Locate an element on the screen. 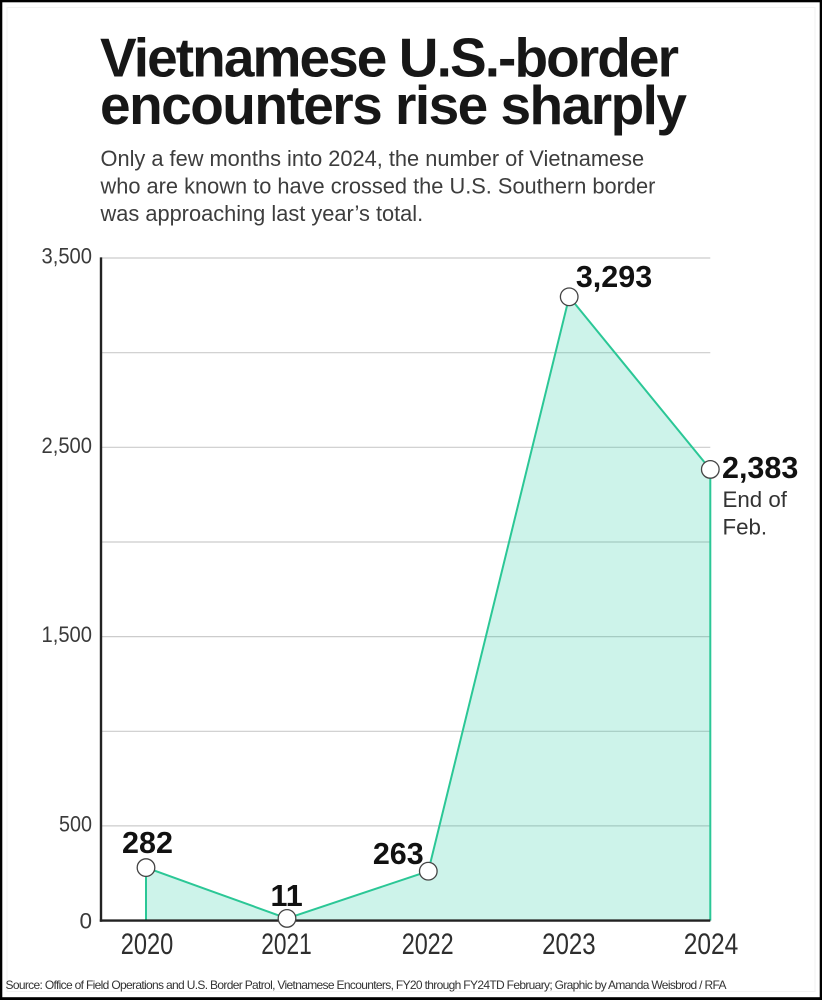 This screenshot has width=822, height=1000. svg-text: Feb. is located at coordinates (745, 527).